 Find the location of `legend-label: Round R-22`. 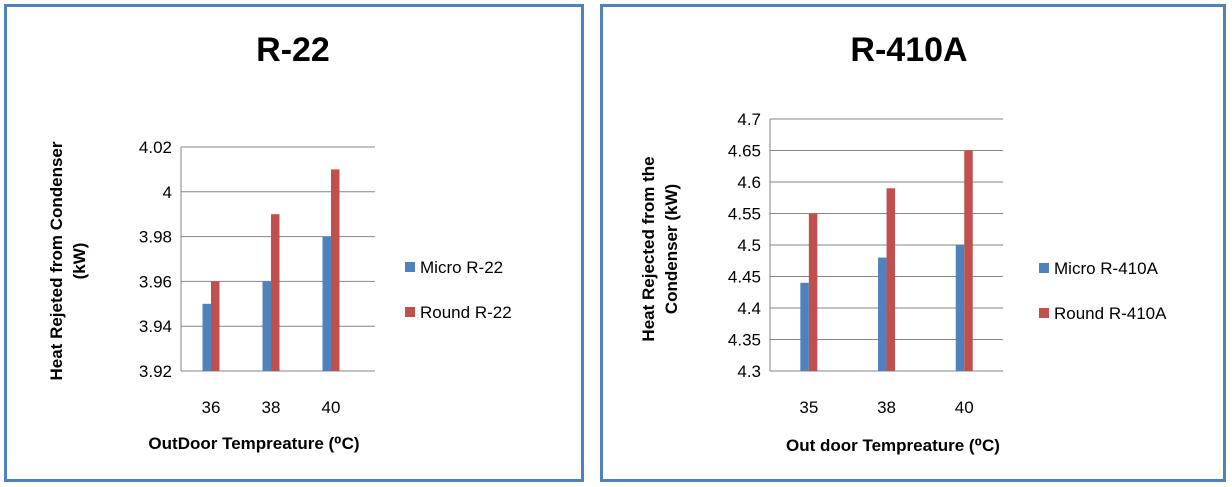

legend-label: Round R-22 is located at coordinates (466, 312).